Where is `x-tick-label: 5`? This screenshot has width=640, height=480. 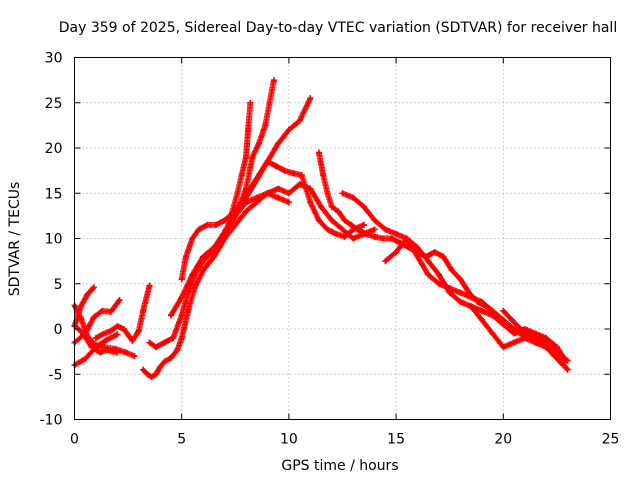
x-tick-label: 5 is located at coordinates (181, 440).